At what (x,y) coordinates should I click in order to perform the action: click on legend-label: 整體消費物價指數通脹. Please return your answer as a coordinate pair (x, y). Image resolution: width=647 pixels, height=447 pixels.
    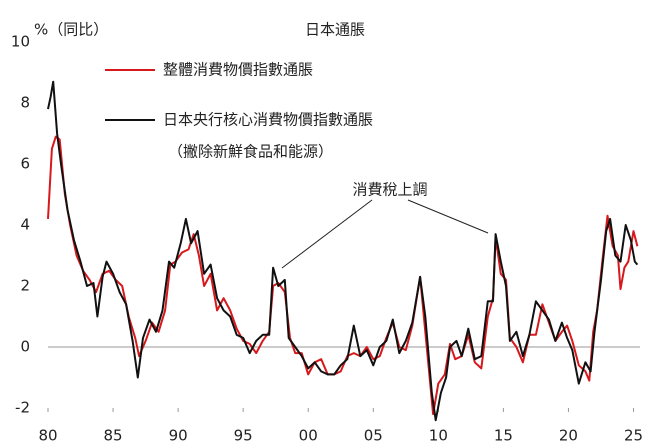
    Looking at the image, I should click on (238, 70).